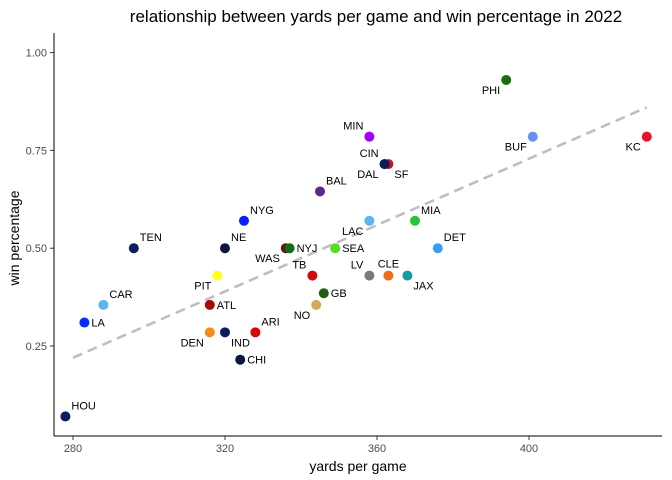 The width and height of the screenshot is (672, 480). What do you see at coordinates (407, 275) in the screenshot?
I see `data-point-jax` at bounding box center [407, 275].